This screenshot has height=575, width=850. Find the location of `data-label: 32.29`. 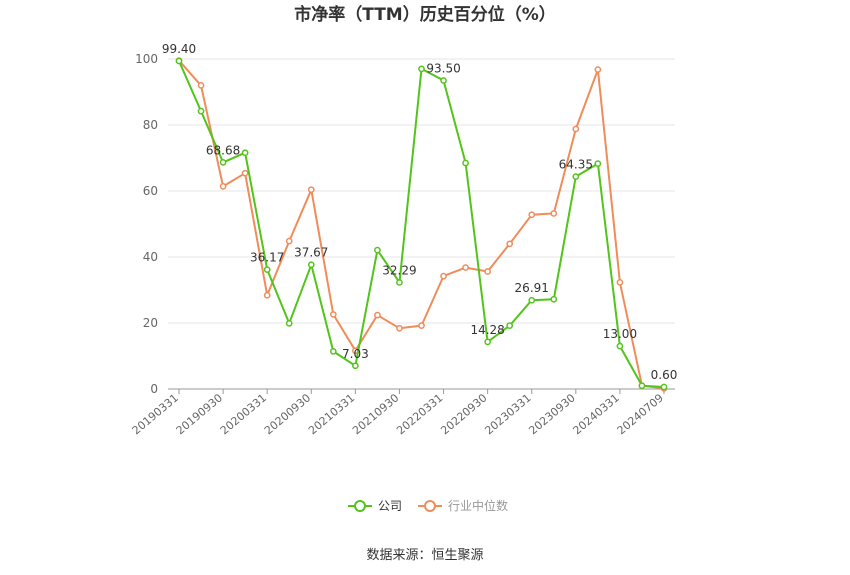

data-label: 32.29 is located at coordinates (399, 270).